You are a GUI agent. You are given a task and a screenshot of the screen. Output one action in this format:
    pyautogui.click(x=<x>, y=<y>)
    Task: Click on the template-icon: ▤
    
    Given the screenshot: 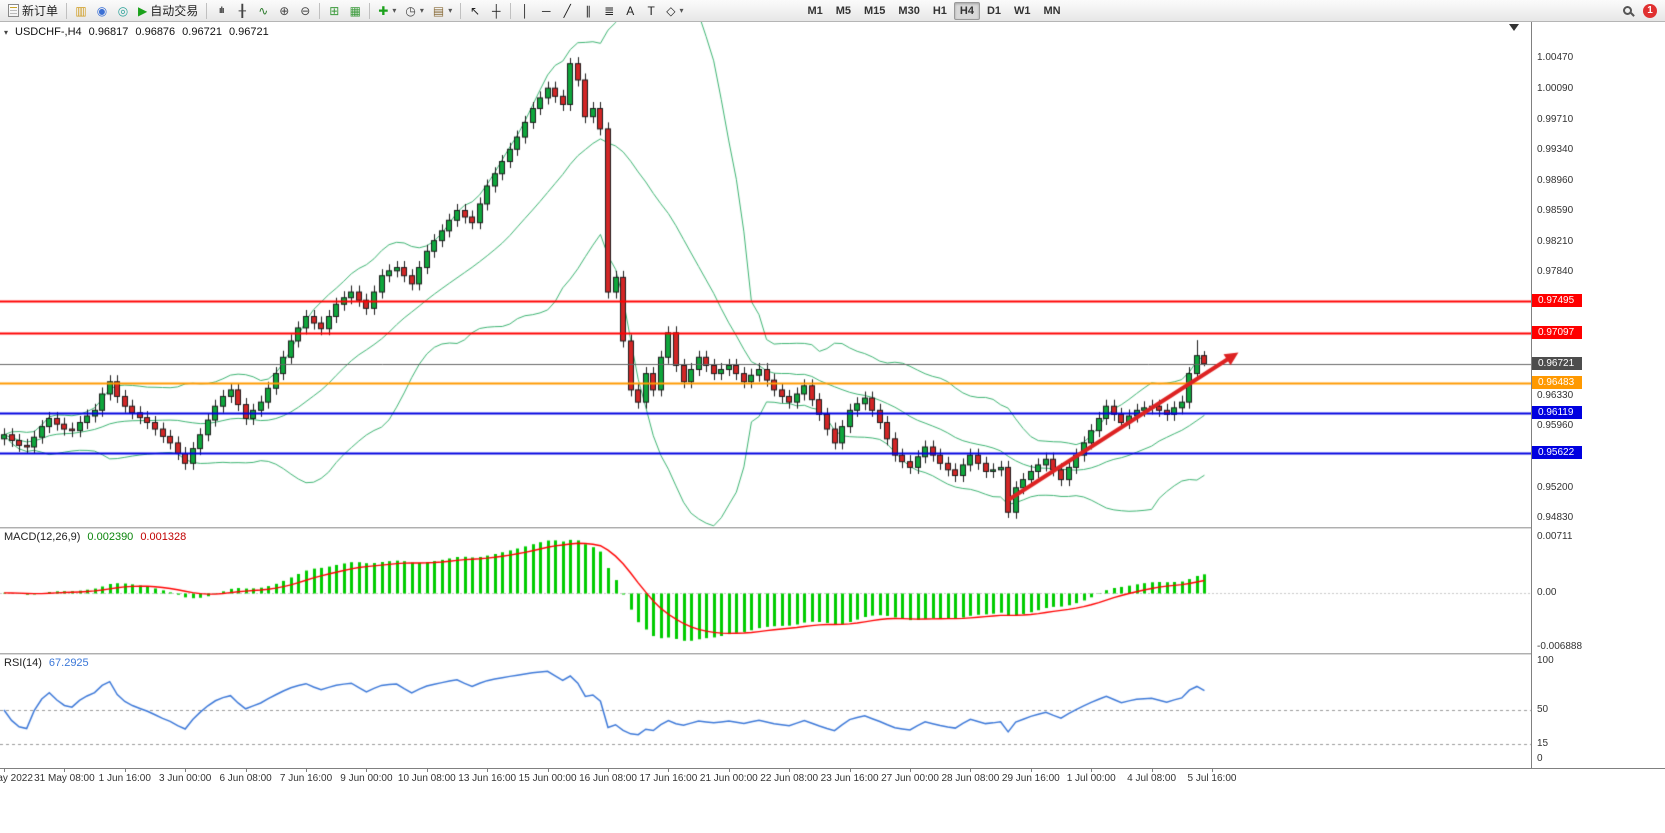 What is the action you would take?
    pyautogui.click(x=438, y=10)
    